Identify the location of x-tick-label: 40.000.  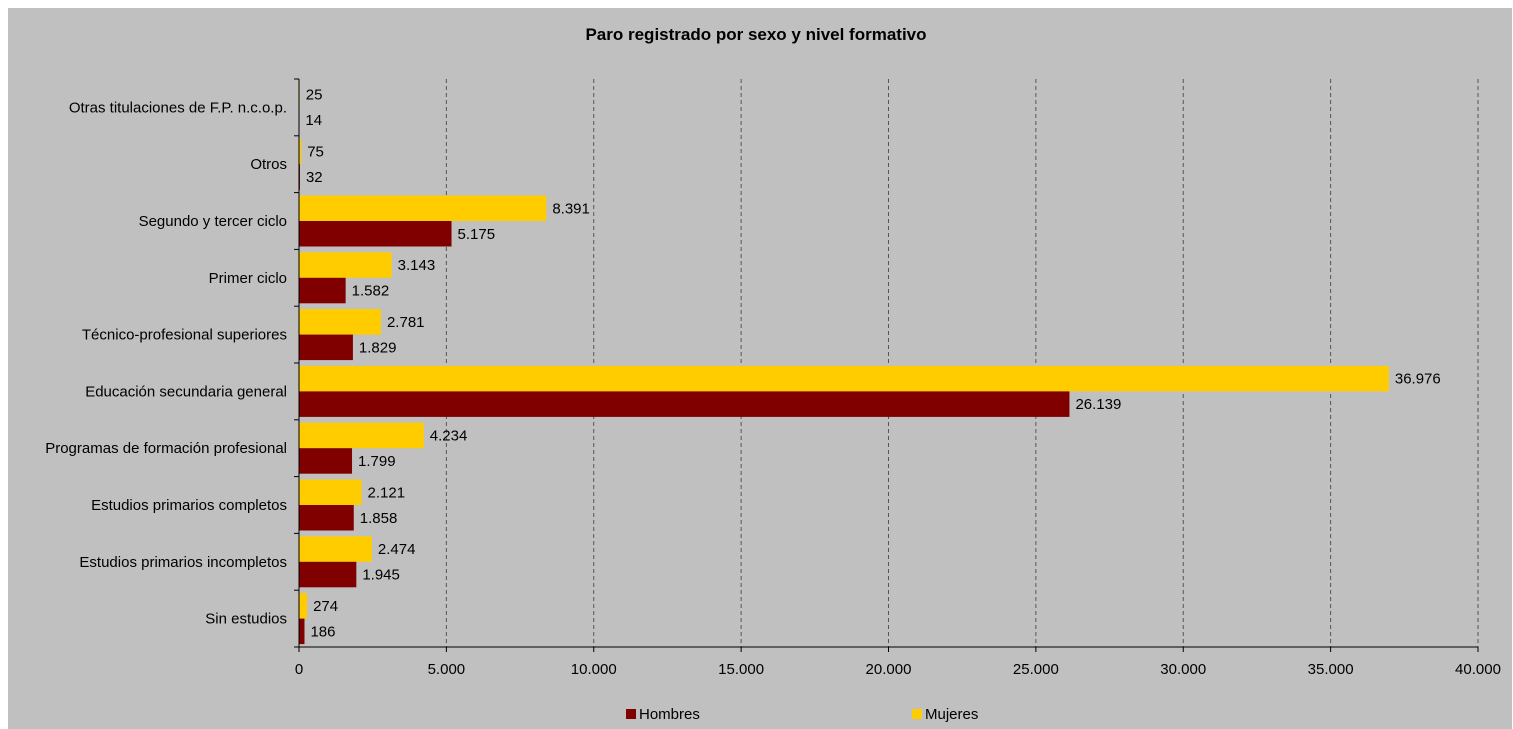
(1478, 669).